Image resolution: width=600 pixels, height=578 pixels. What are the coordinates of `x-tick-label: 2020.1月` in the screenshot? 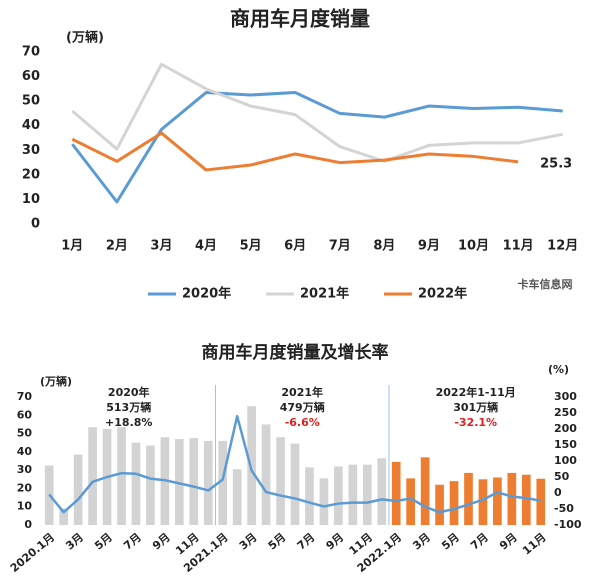 It's located at (32, 553).